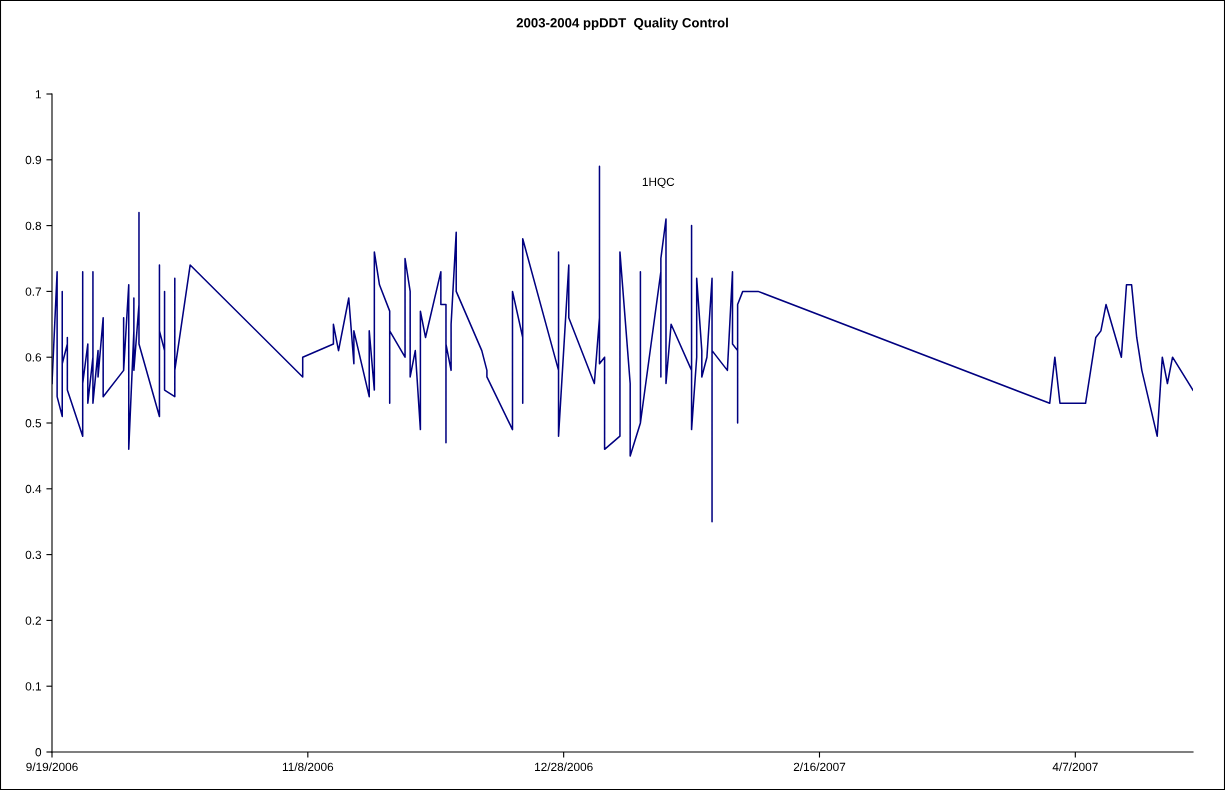 The height and width of the screenshot is (790, 1225). I want to click on y-tick-label: 0.7, so click(33, 291).